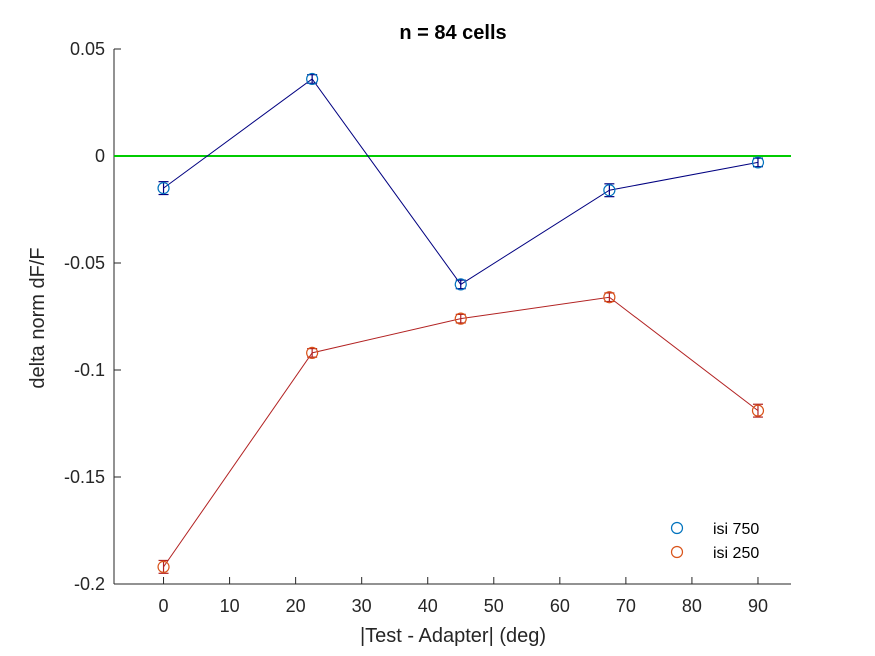 The height and width of the screenshot is (656, 875). What do you see at coordinates (84, 477) in the screenshot?
I see `y-tick-label: -0.15` at bounding box center [84, 477].